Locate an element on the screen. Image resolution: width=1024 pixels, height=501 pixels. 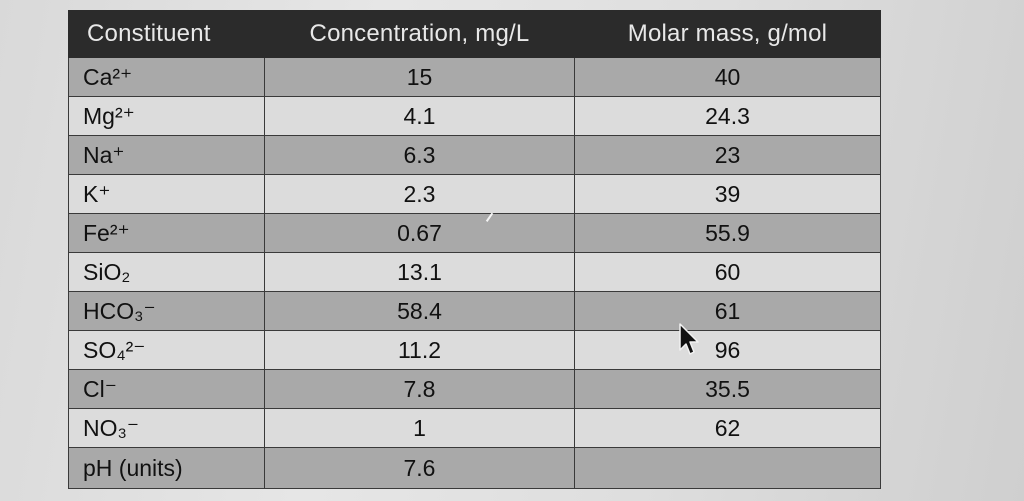
cell-constituent: Na⁺ is located at coordinates (166, 155).